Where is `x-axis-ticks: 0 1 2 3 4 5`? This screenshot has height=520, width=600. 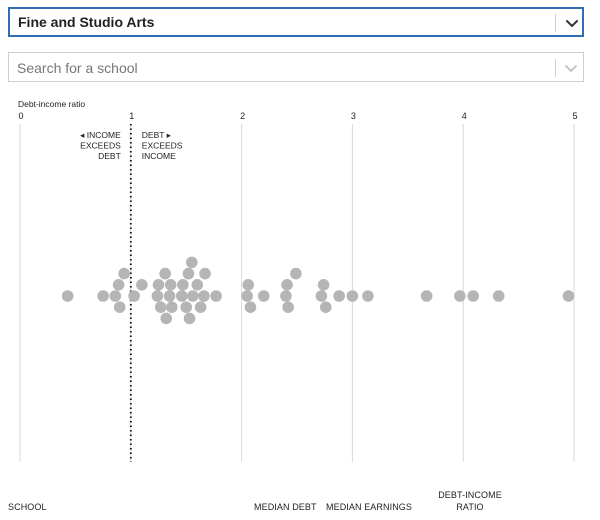
x-axis-ticks: 0 1 2 3 4 5 is located at coordinates (297, 116).